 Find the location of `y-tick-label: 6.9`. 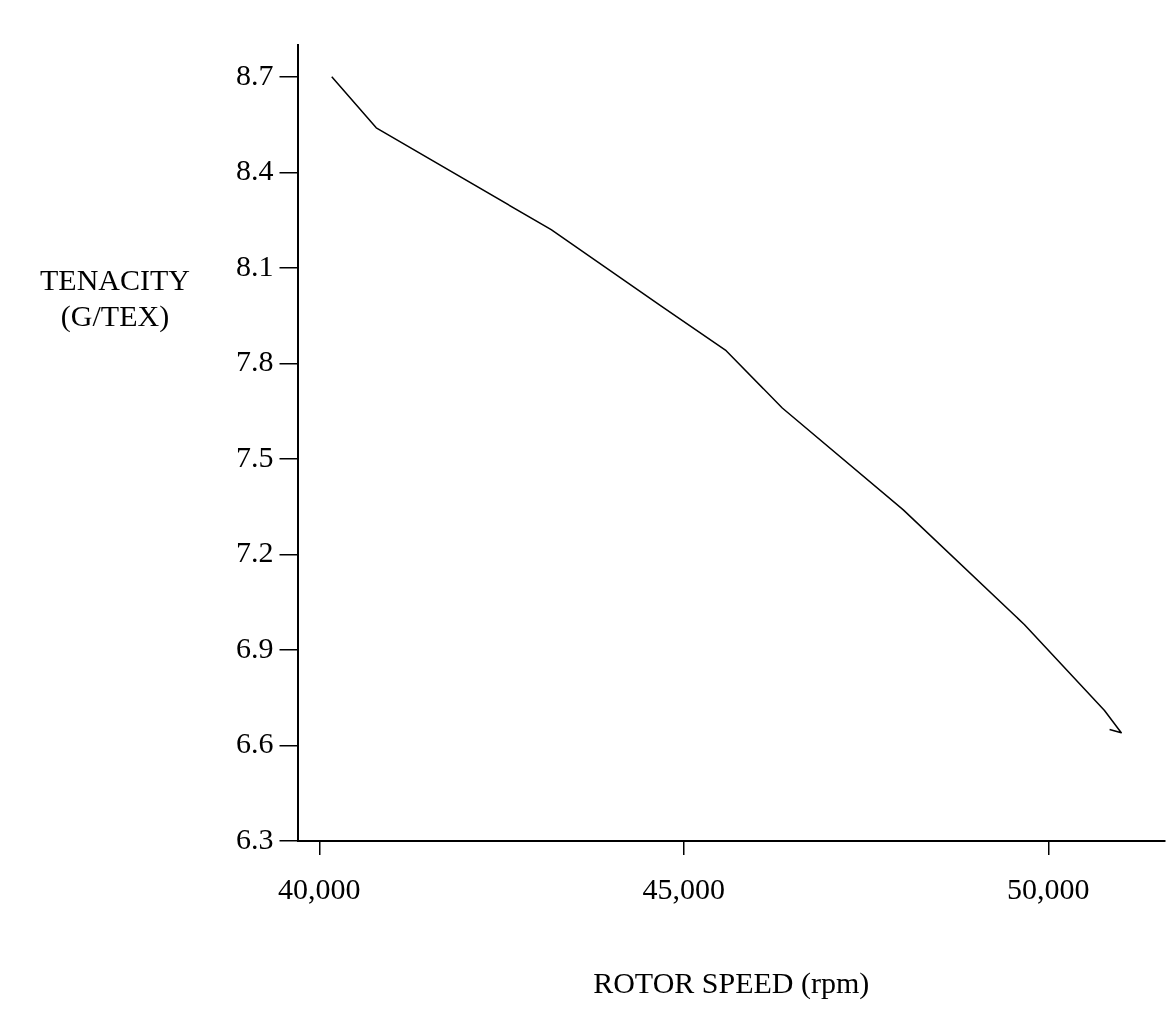

y-tick-label: 6.9 is located at coordinates (255, 647).